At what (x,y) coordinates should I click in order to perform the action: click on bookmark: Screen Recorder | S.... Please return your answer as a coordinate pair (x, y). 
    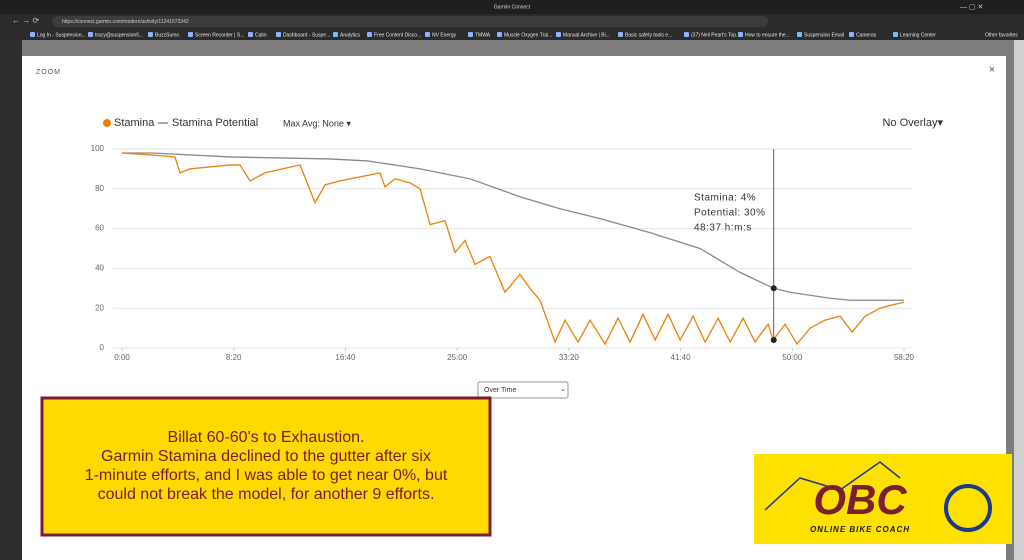
    Looking at the image, I should click on (219, 35).